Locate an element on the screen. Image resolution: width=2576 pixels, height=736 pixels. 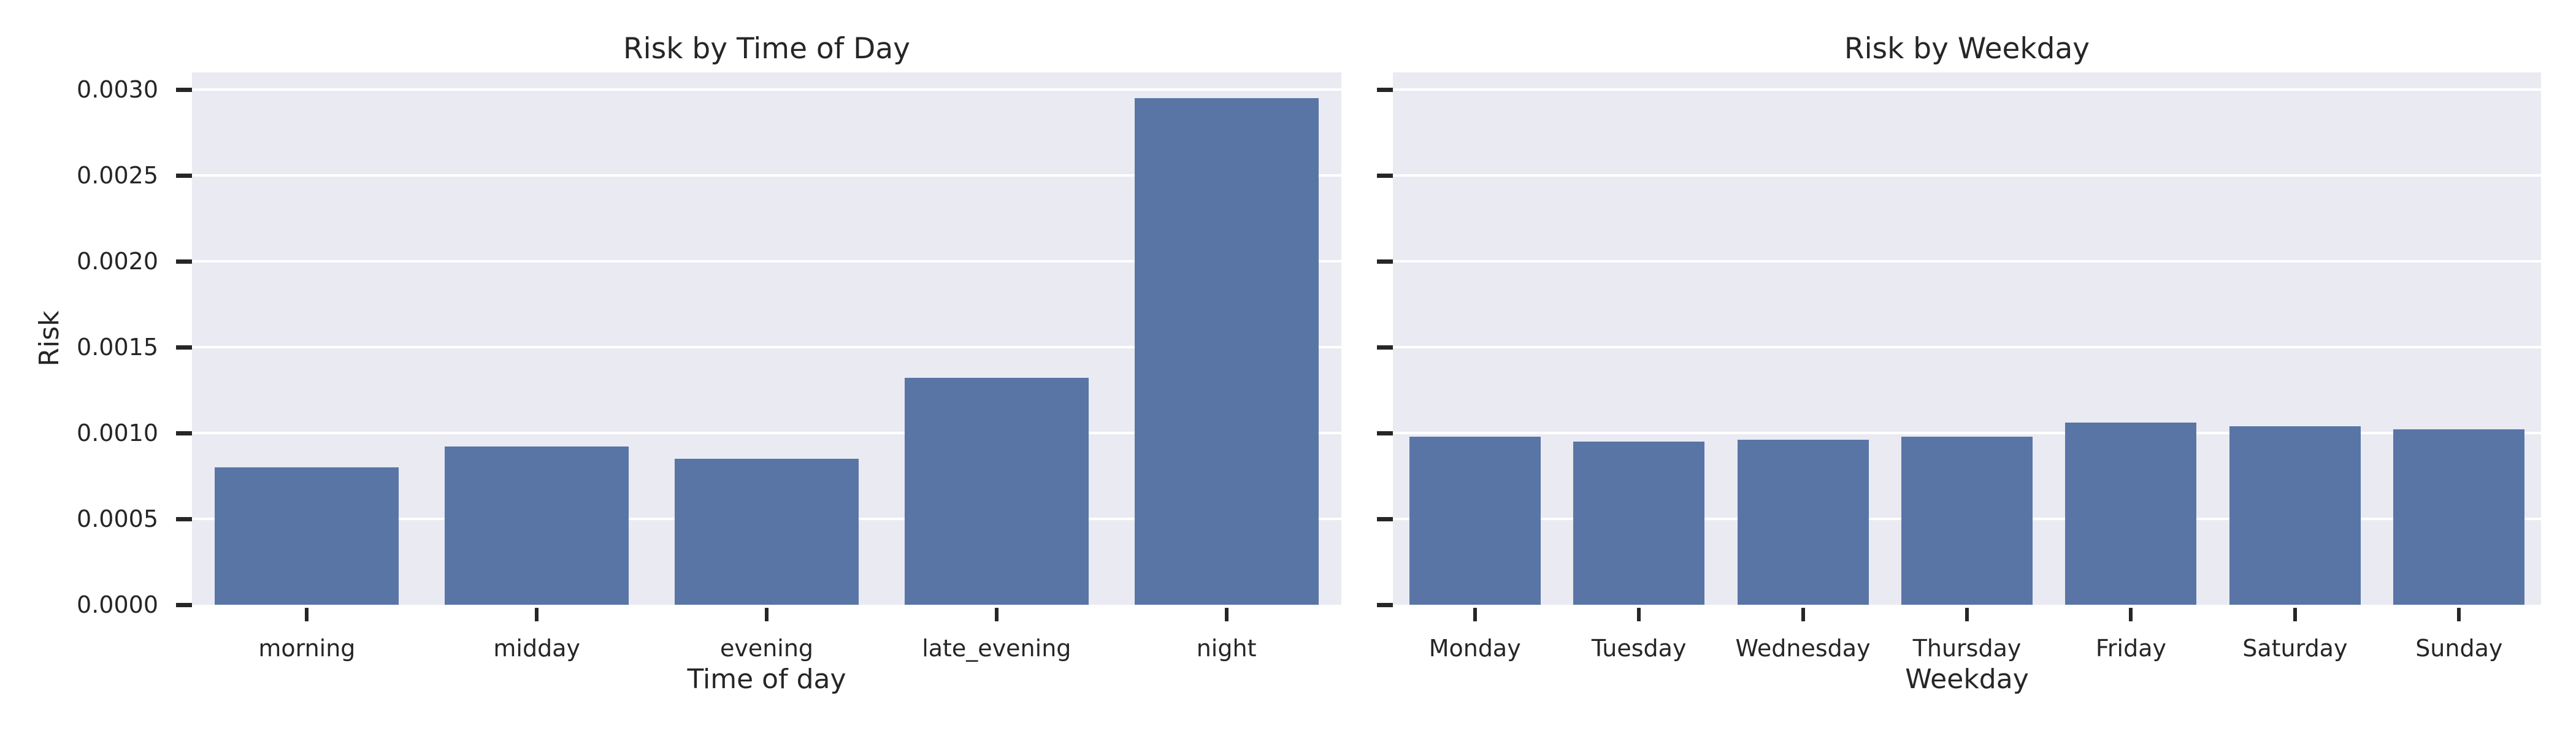
y-tick-label: 0.0005 is located at coordinates (117, 518).